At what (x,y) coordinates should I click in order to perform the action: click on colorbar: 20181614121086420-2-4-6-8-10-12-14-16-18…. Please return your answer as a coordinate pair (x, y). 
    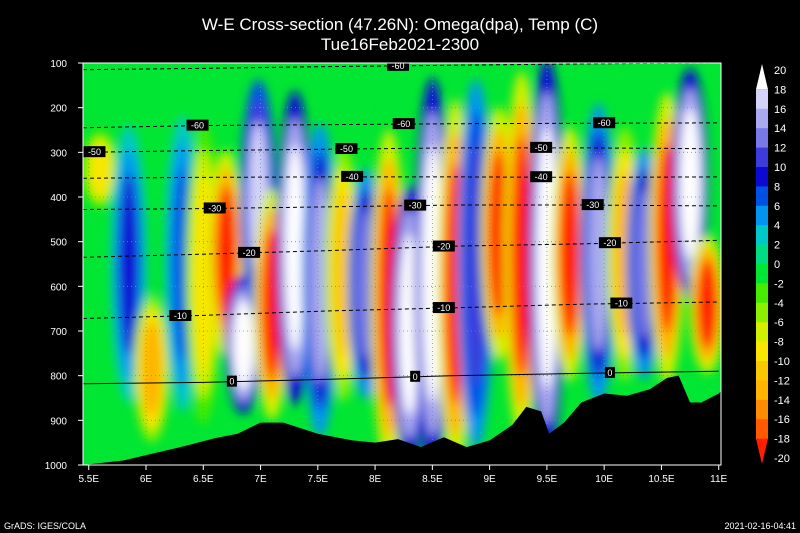
    Looking at the image, I should click on (773, 264).